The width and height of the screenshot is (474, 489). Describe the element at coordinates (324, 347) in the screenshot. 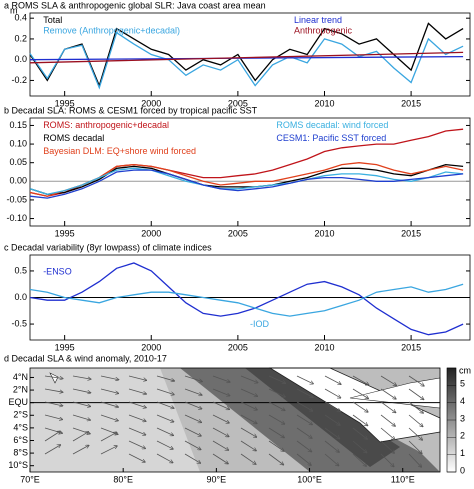

I see `x-tick-label: 2010` at that location.